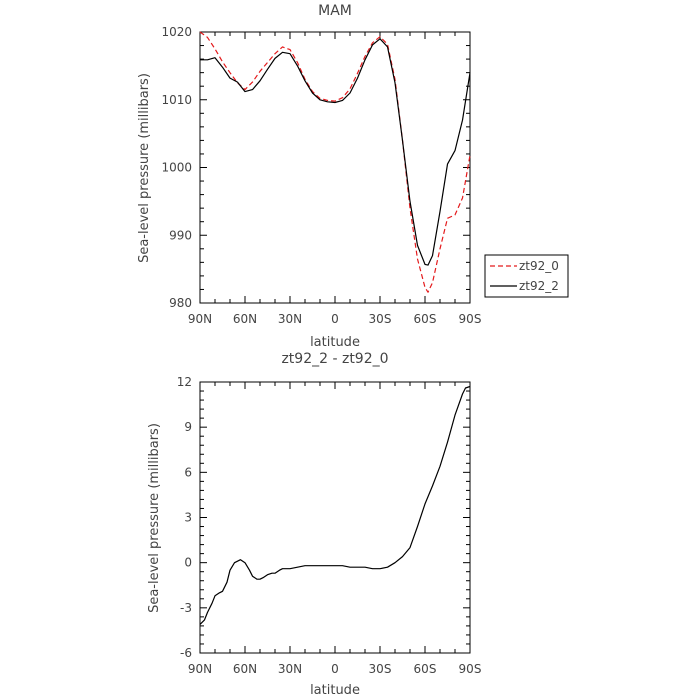  I want to click on bottom-y-tick-label: 12, so click(184, 382).